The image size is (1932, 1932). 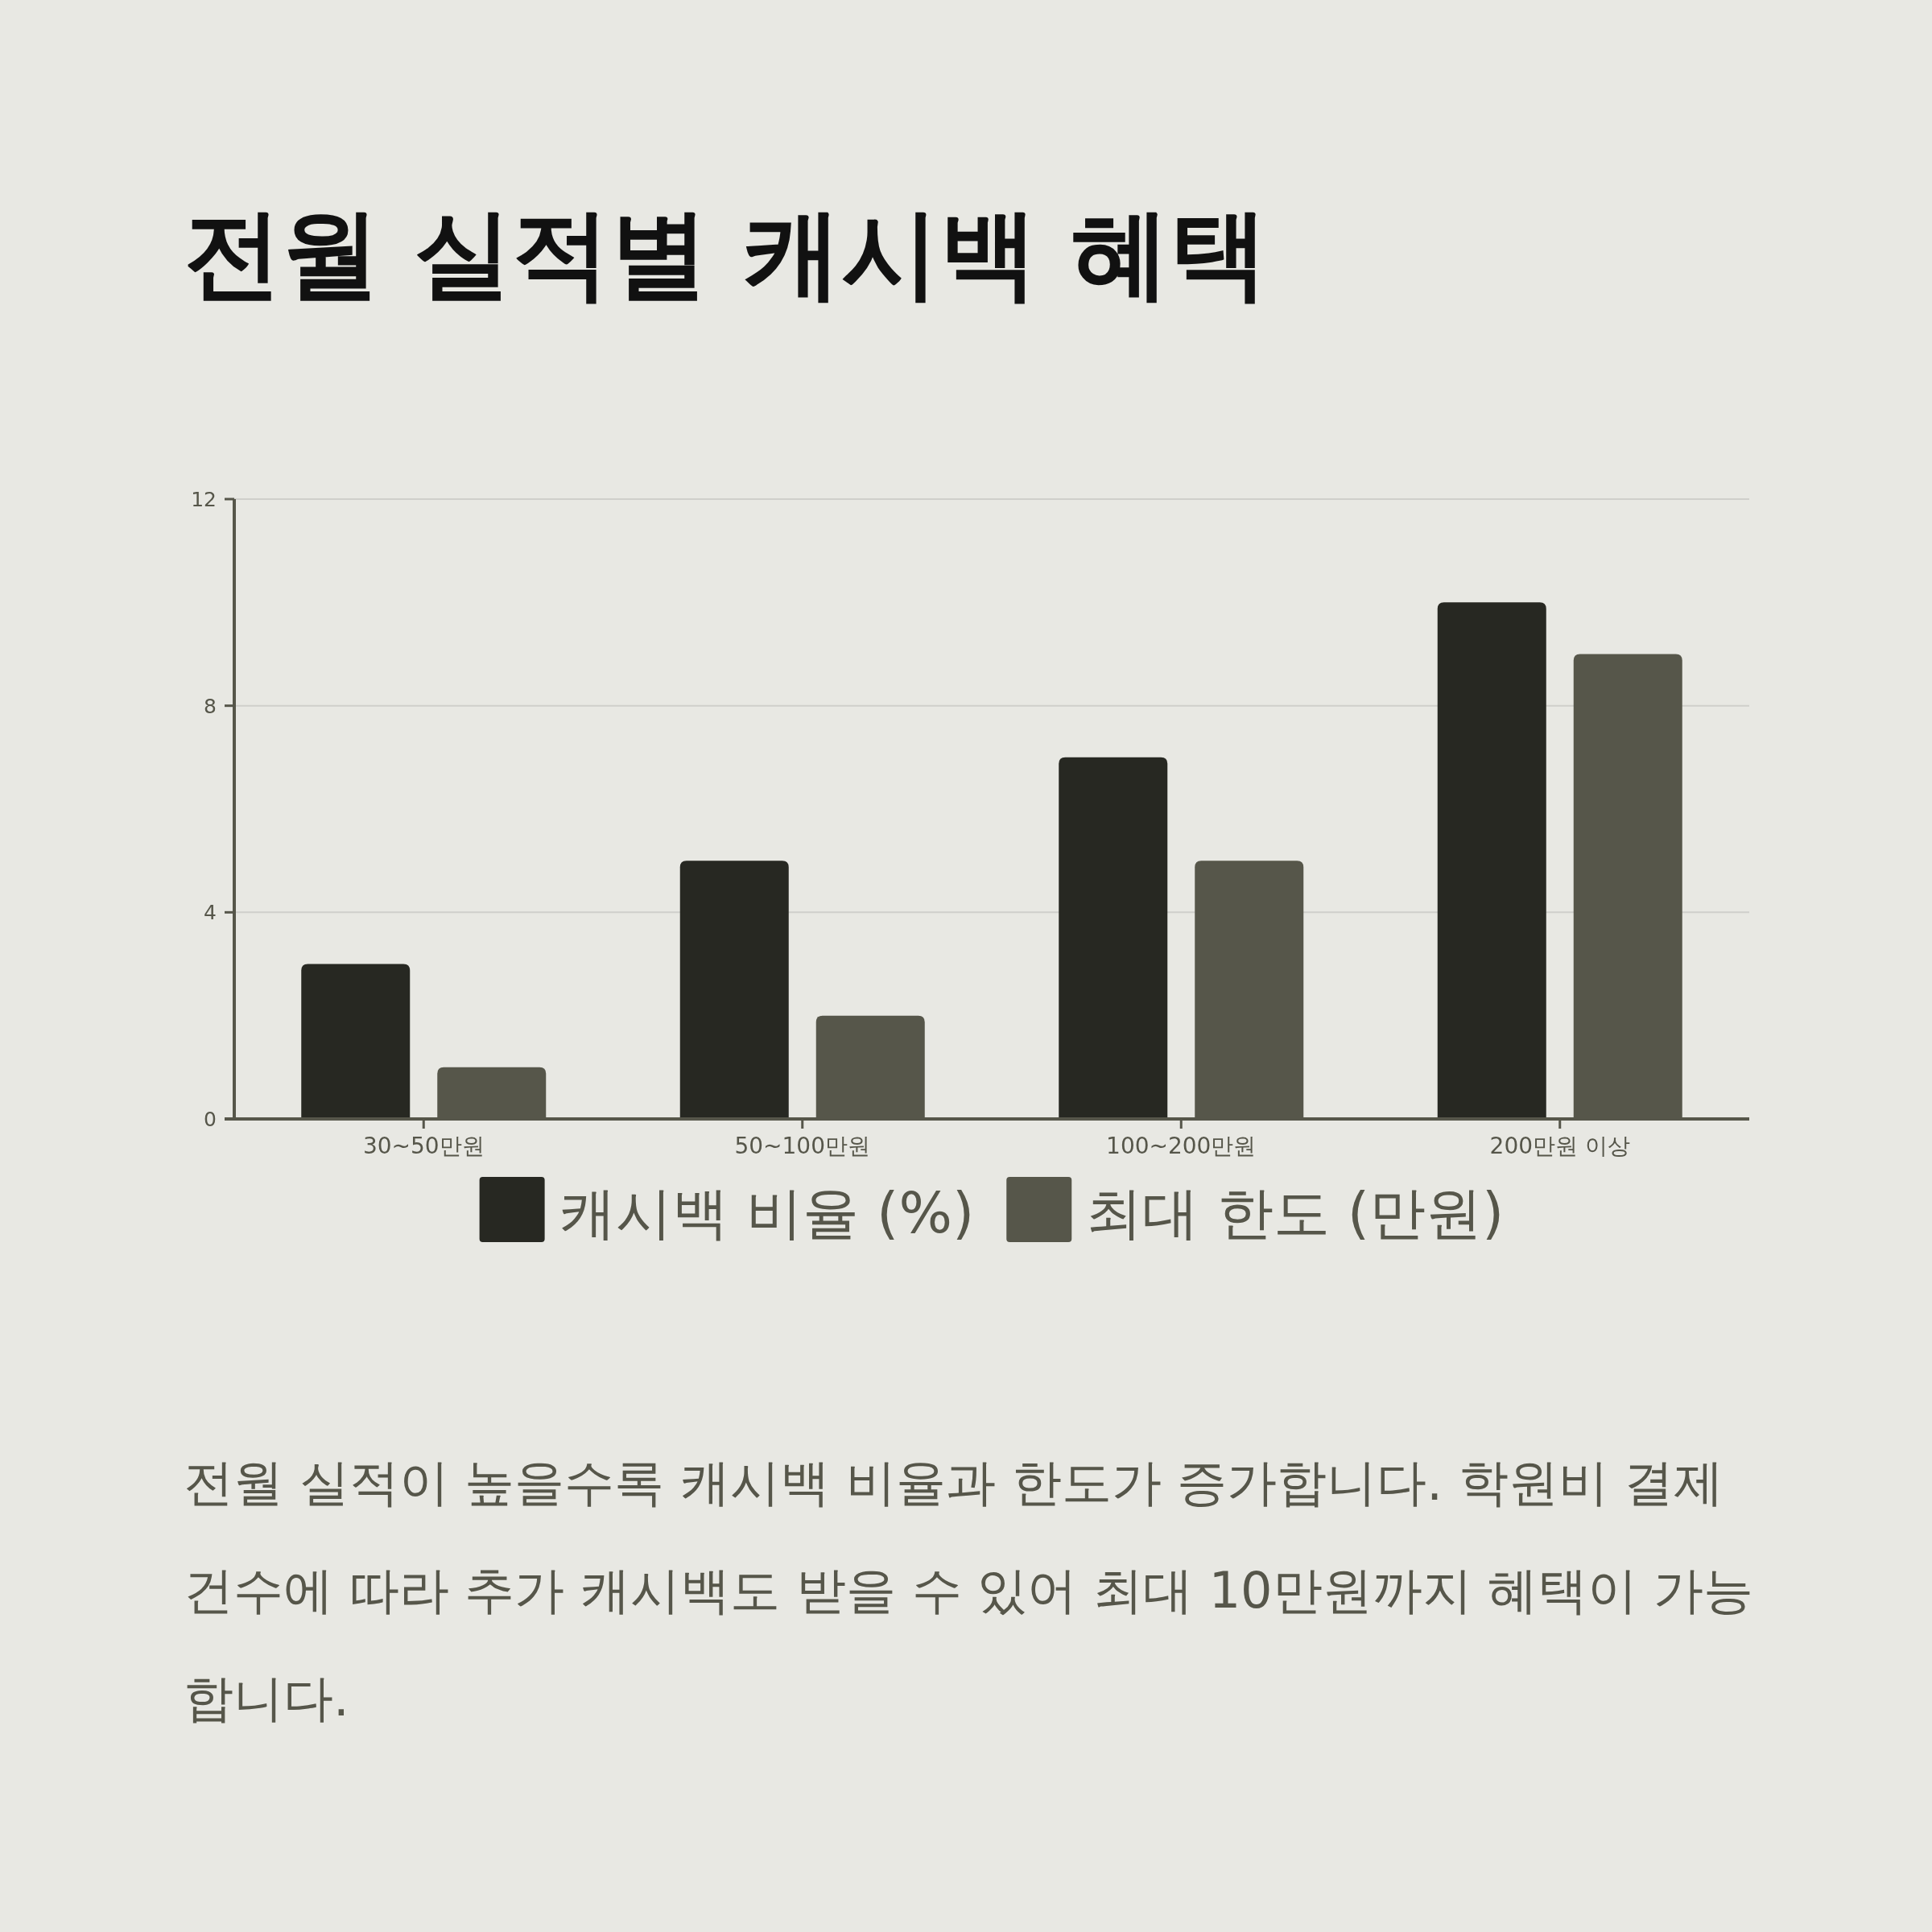 I want to click on y-tick-label: 0, so click(x=211, y=1119).